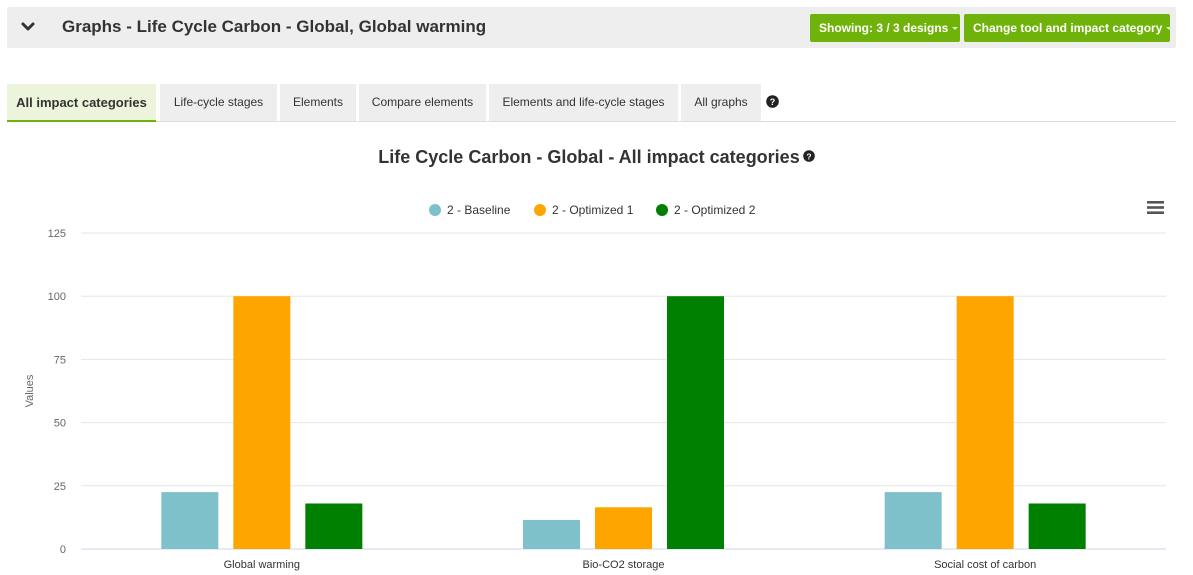 This screenshot has height=575, width=1193. I want to click on tab-elements-and-life-cycle-stages: Elements and life-cycle stages, so click(583, 102).